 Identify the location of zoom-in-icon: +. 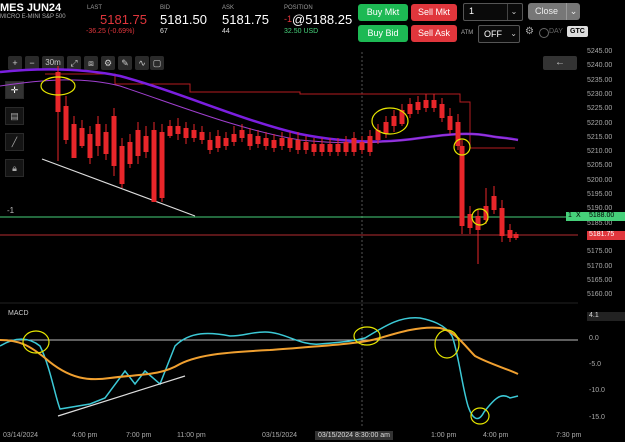
(15, 63).